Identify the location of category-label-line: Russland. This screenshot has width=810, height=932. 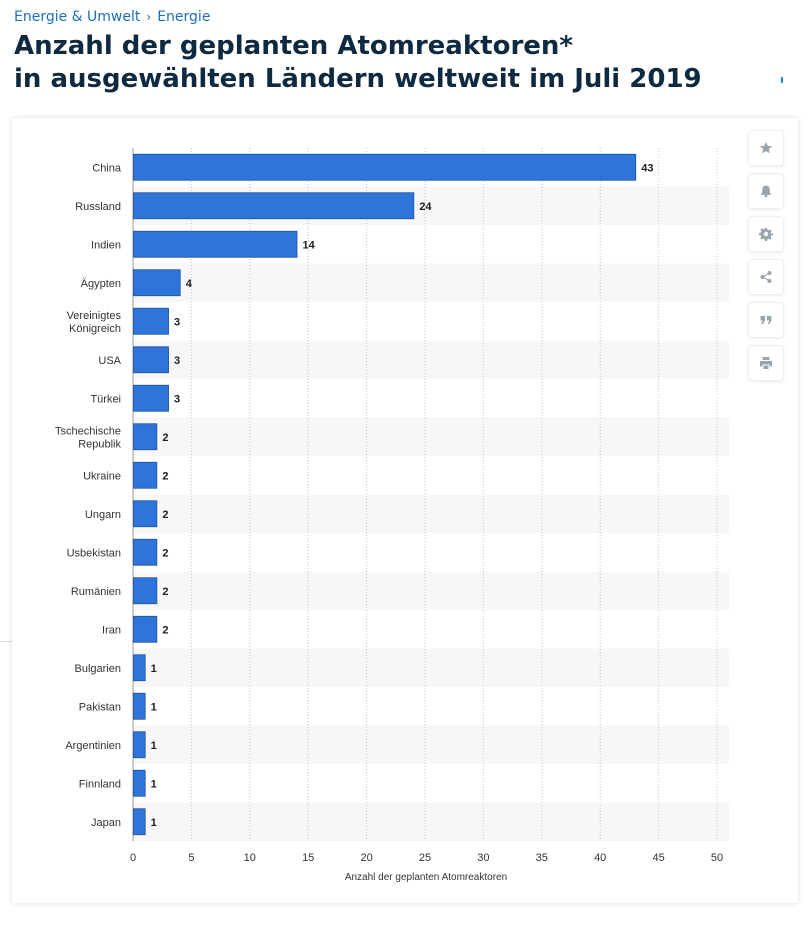
(98, 207).